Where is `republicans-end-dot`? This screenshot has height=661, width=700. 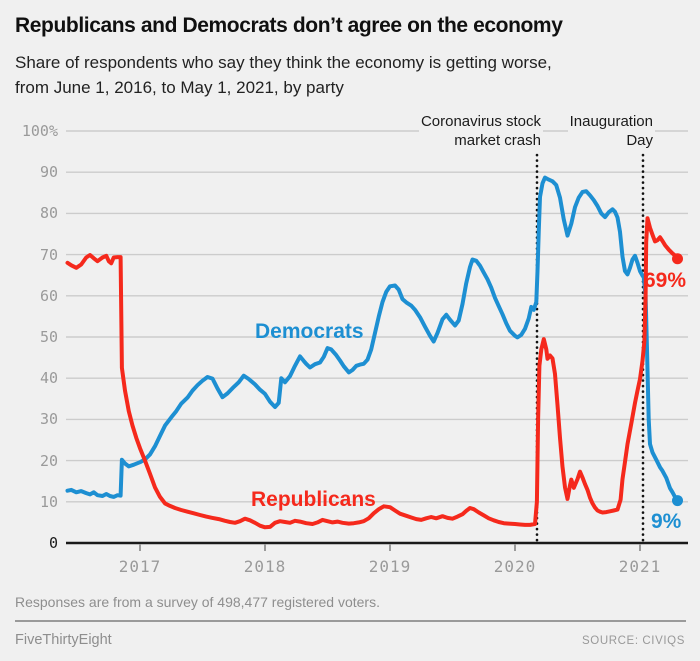 republicans-end-dot is located at coordinates (677, 259).